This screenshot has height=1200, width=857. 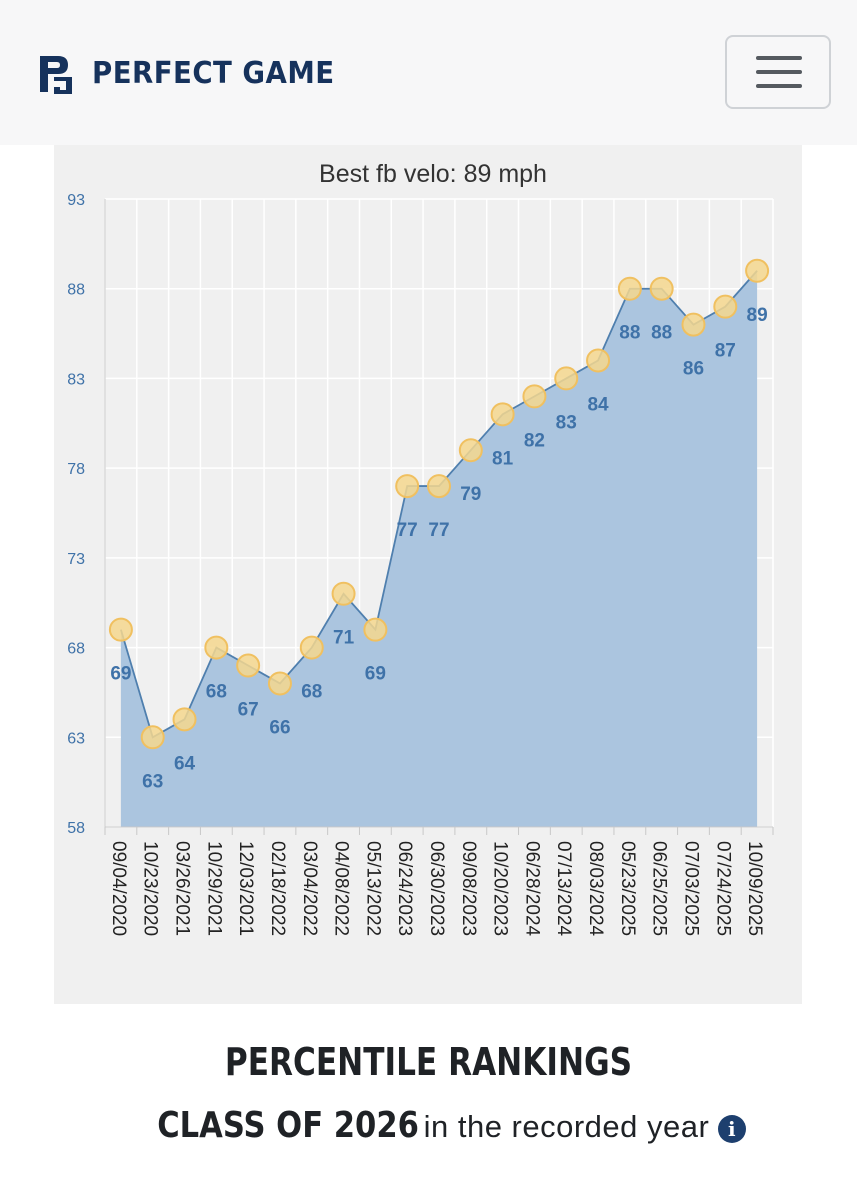 What do you see at coordinates (152, 781) in the screenshot?
I see `data-label: 63` at bounding box center [152, 781].